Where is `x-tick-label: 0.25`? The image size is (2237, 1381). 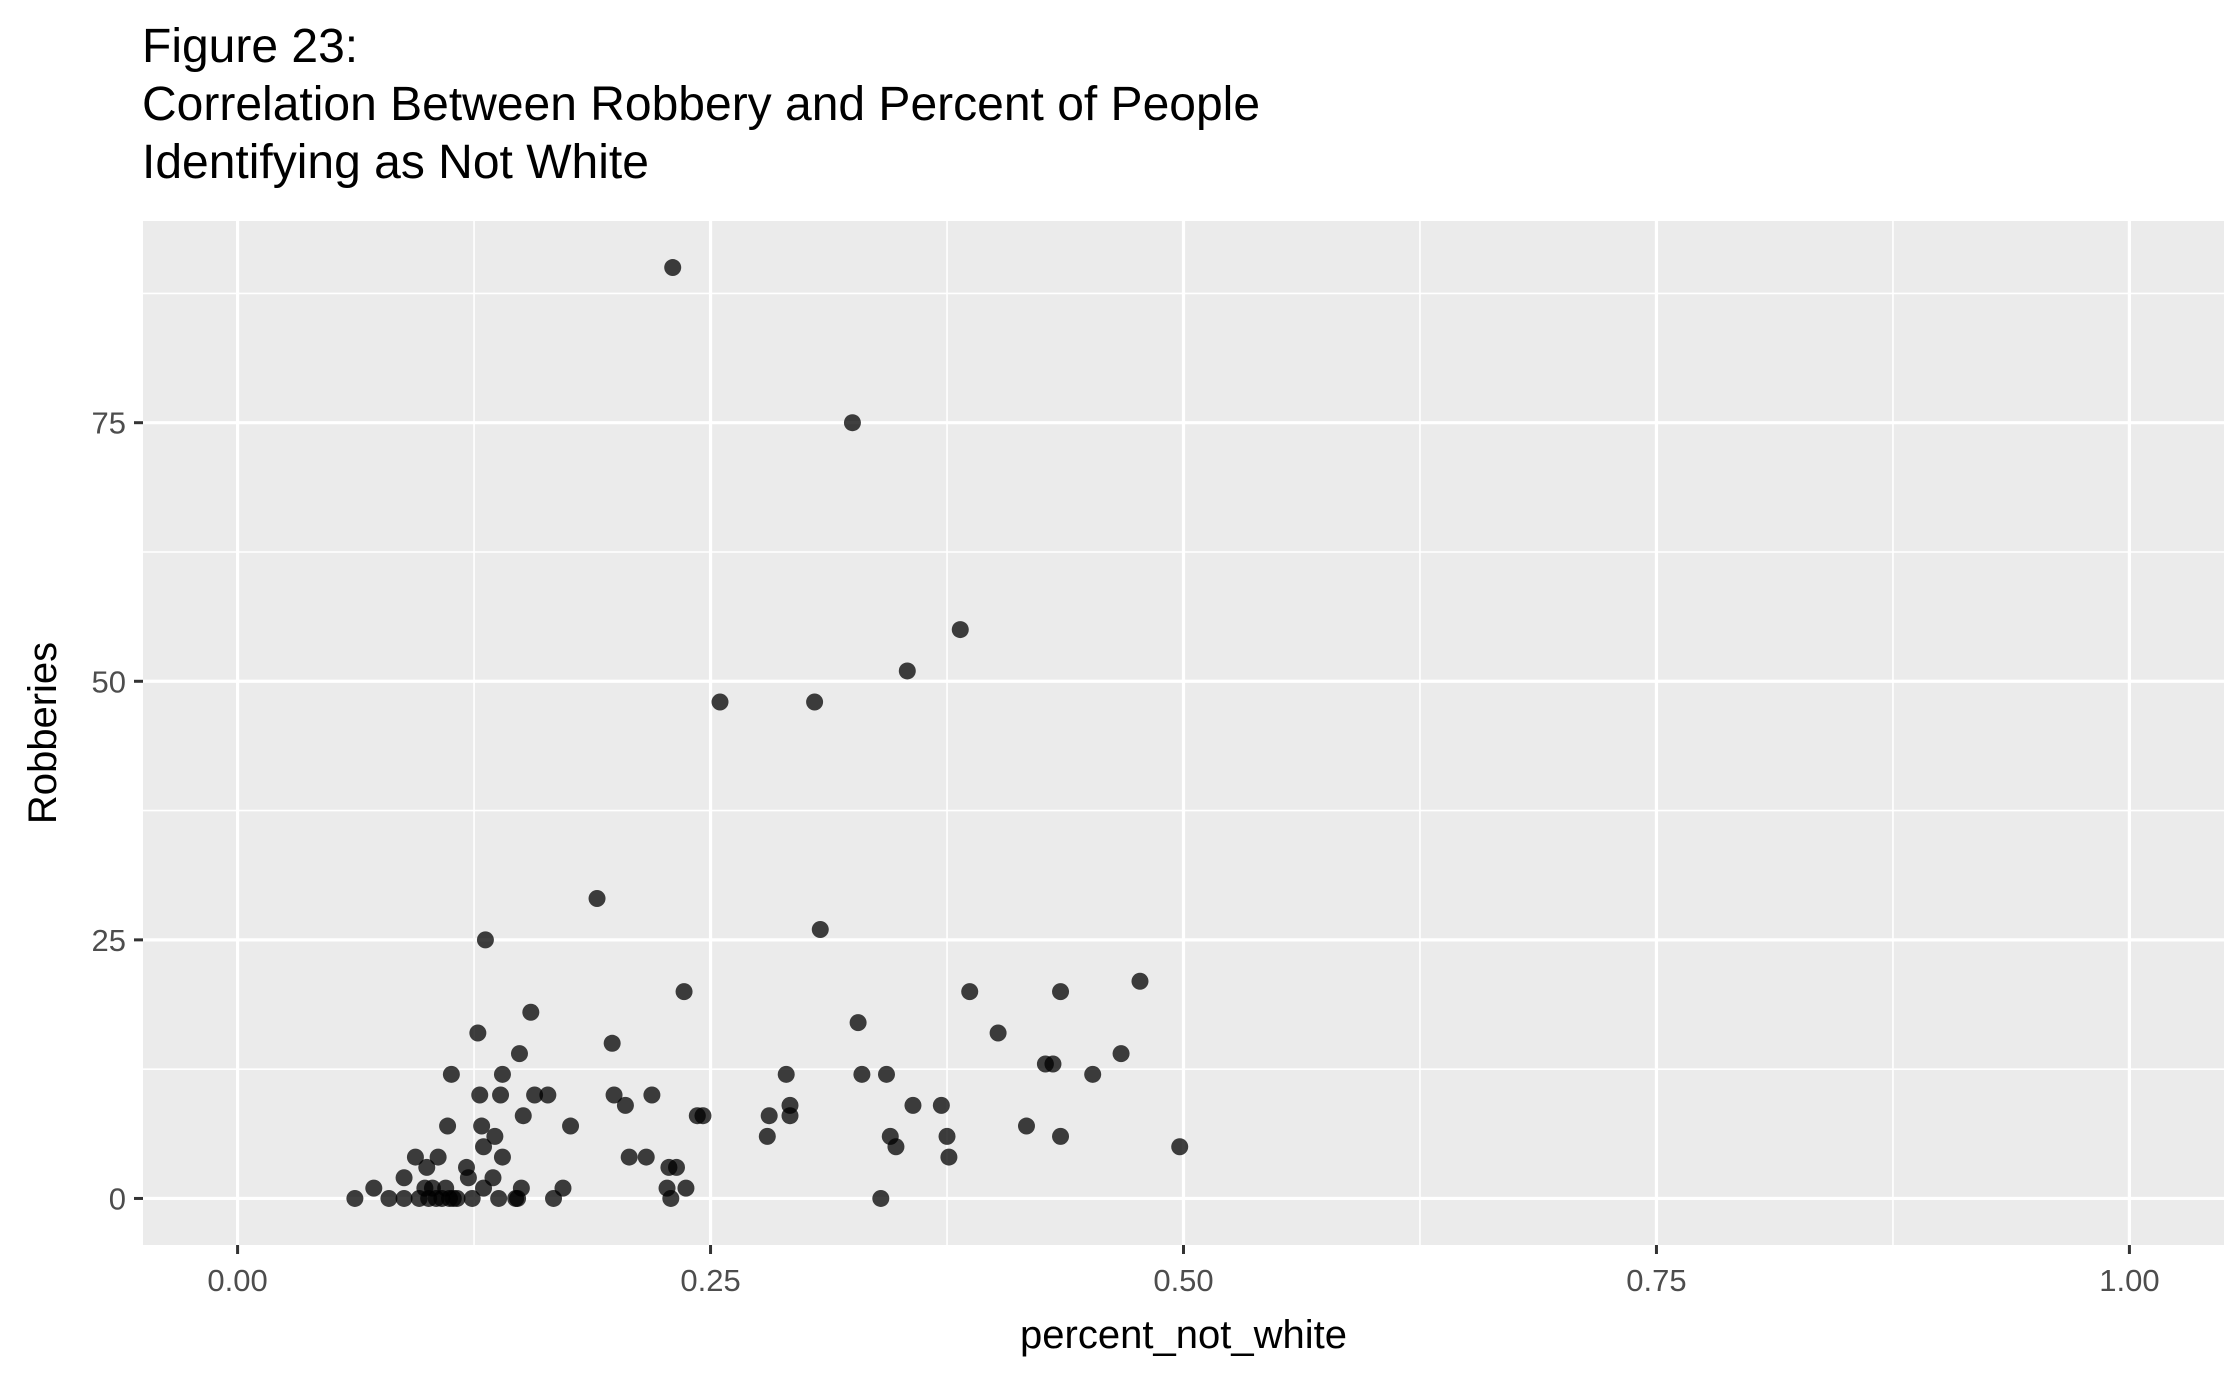
x-tick-label: 0.25 is located at coordinates (710, 1280).